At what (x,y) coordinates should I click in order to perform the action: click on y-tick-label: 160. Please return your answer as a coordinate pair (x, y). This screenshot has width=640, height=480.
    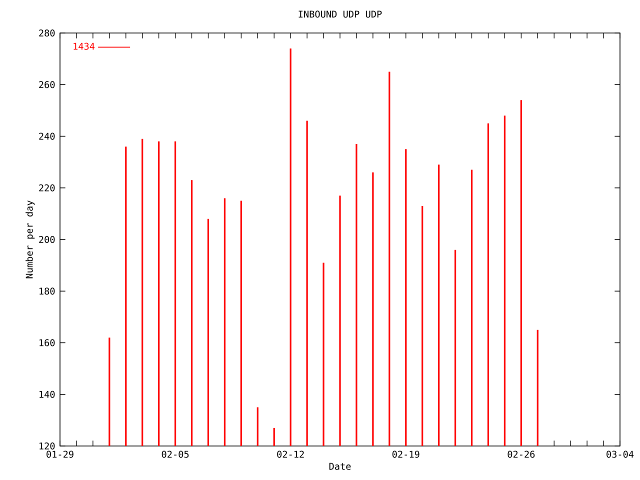
    Looking at the image, I should click on (47, 342).